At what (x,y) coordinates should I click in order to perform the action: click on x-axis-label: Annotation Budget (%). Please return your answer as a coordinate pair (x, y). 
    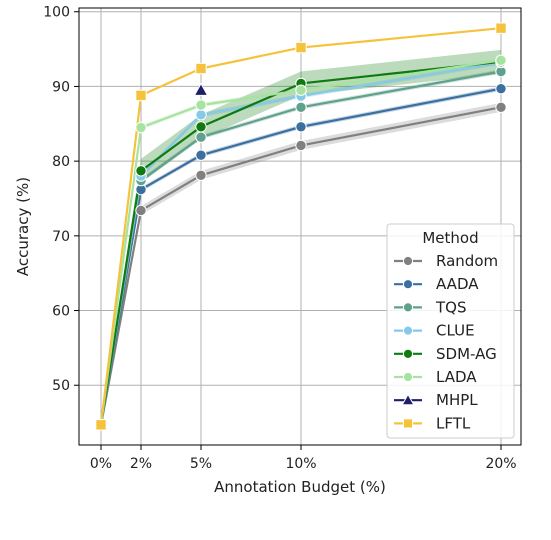
    Looking at the image, I should click on (300, 487).